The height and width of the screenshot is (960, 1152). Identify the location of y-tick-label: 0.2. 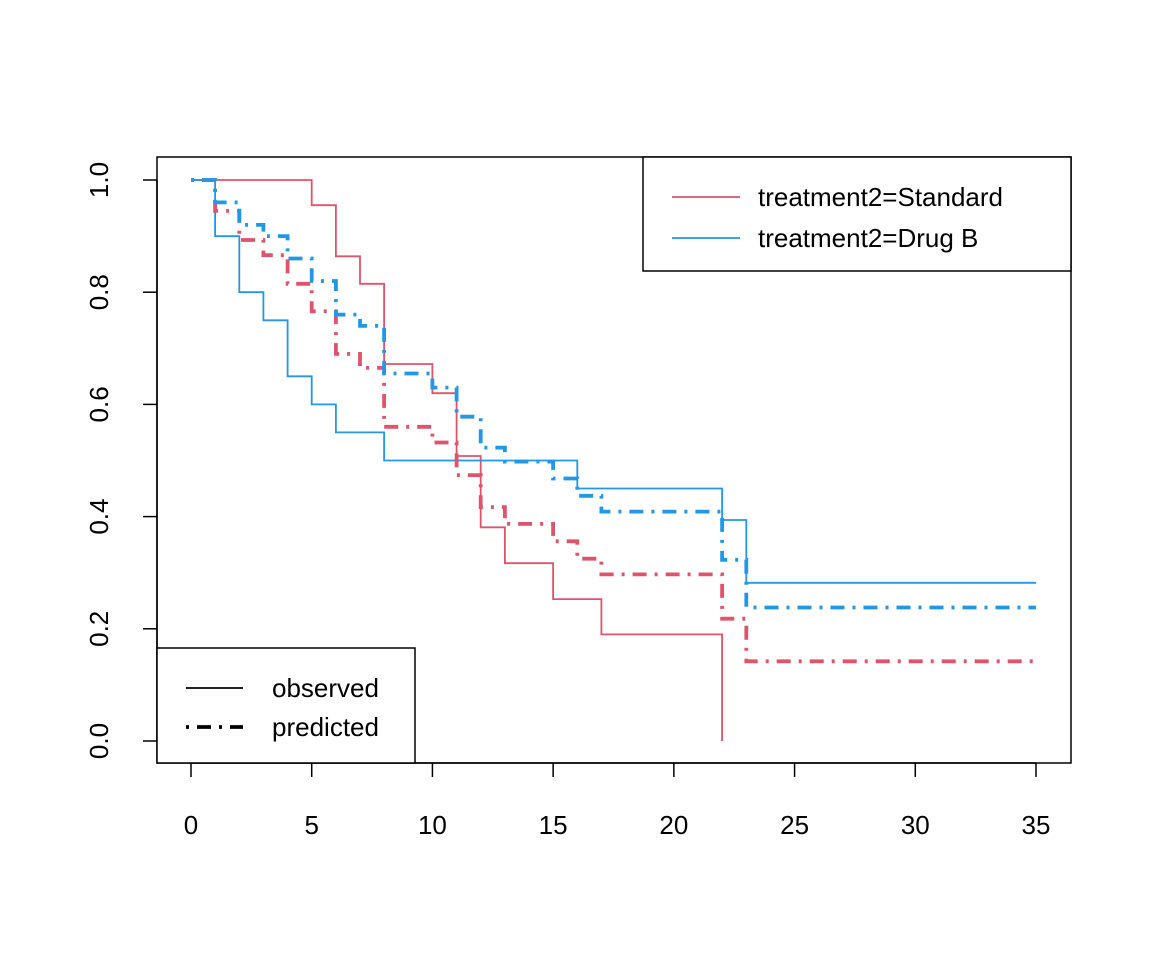
(99, 629).